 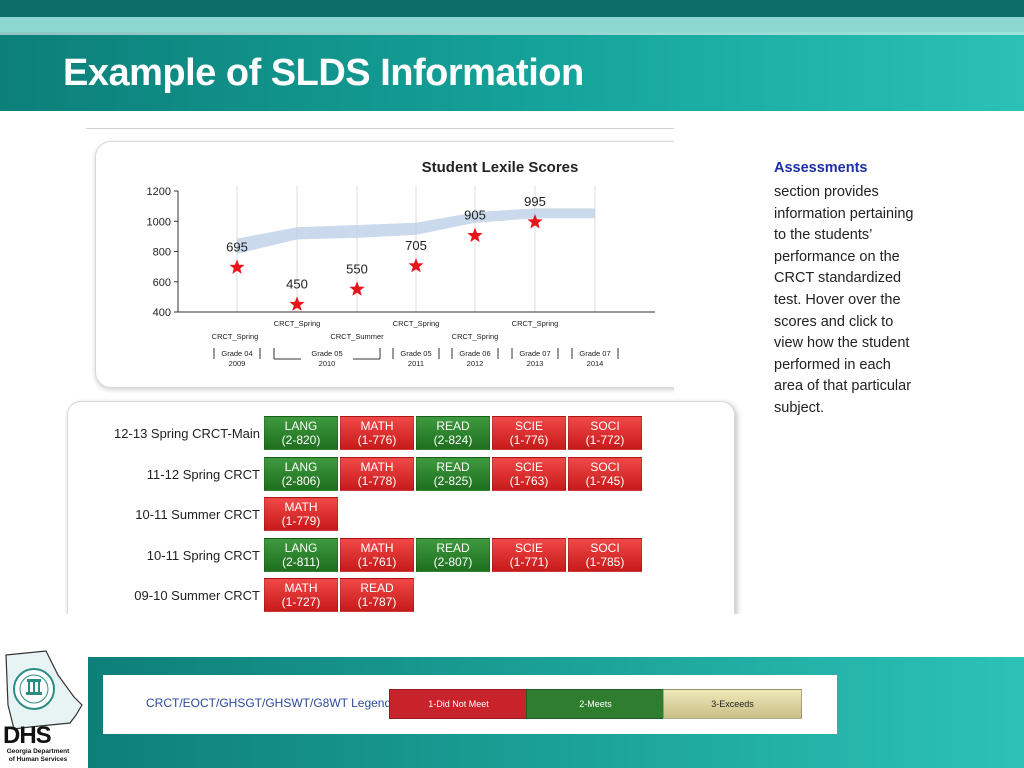 I want to click on subject-label: LANG, so click(x=301, y=548).